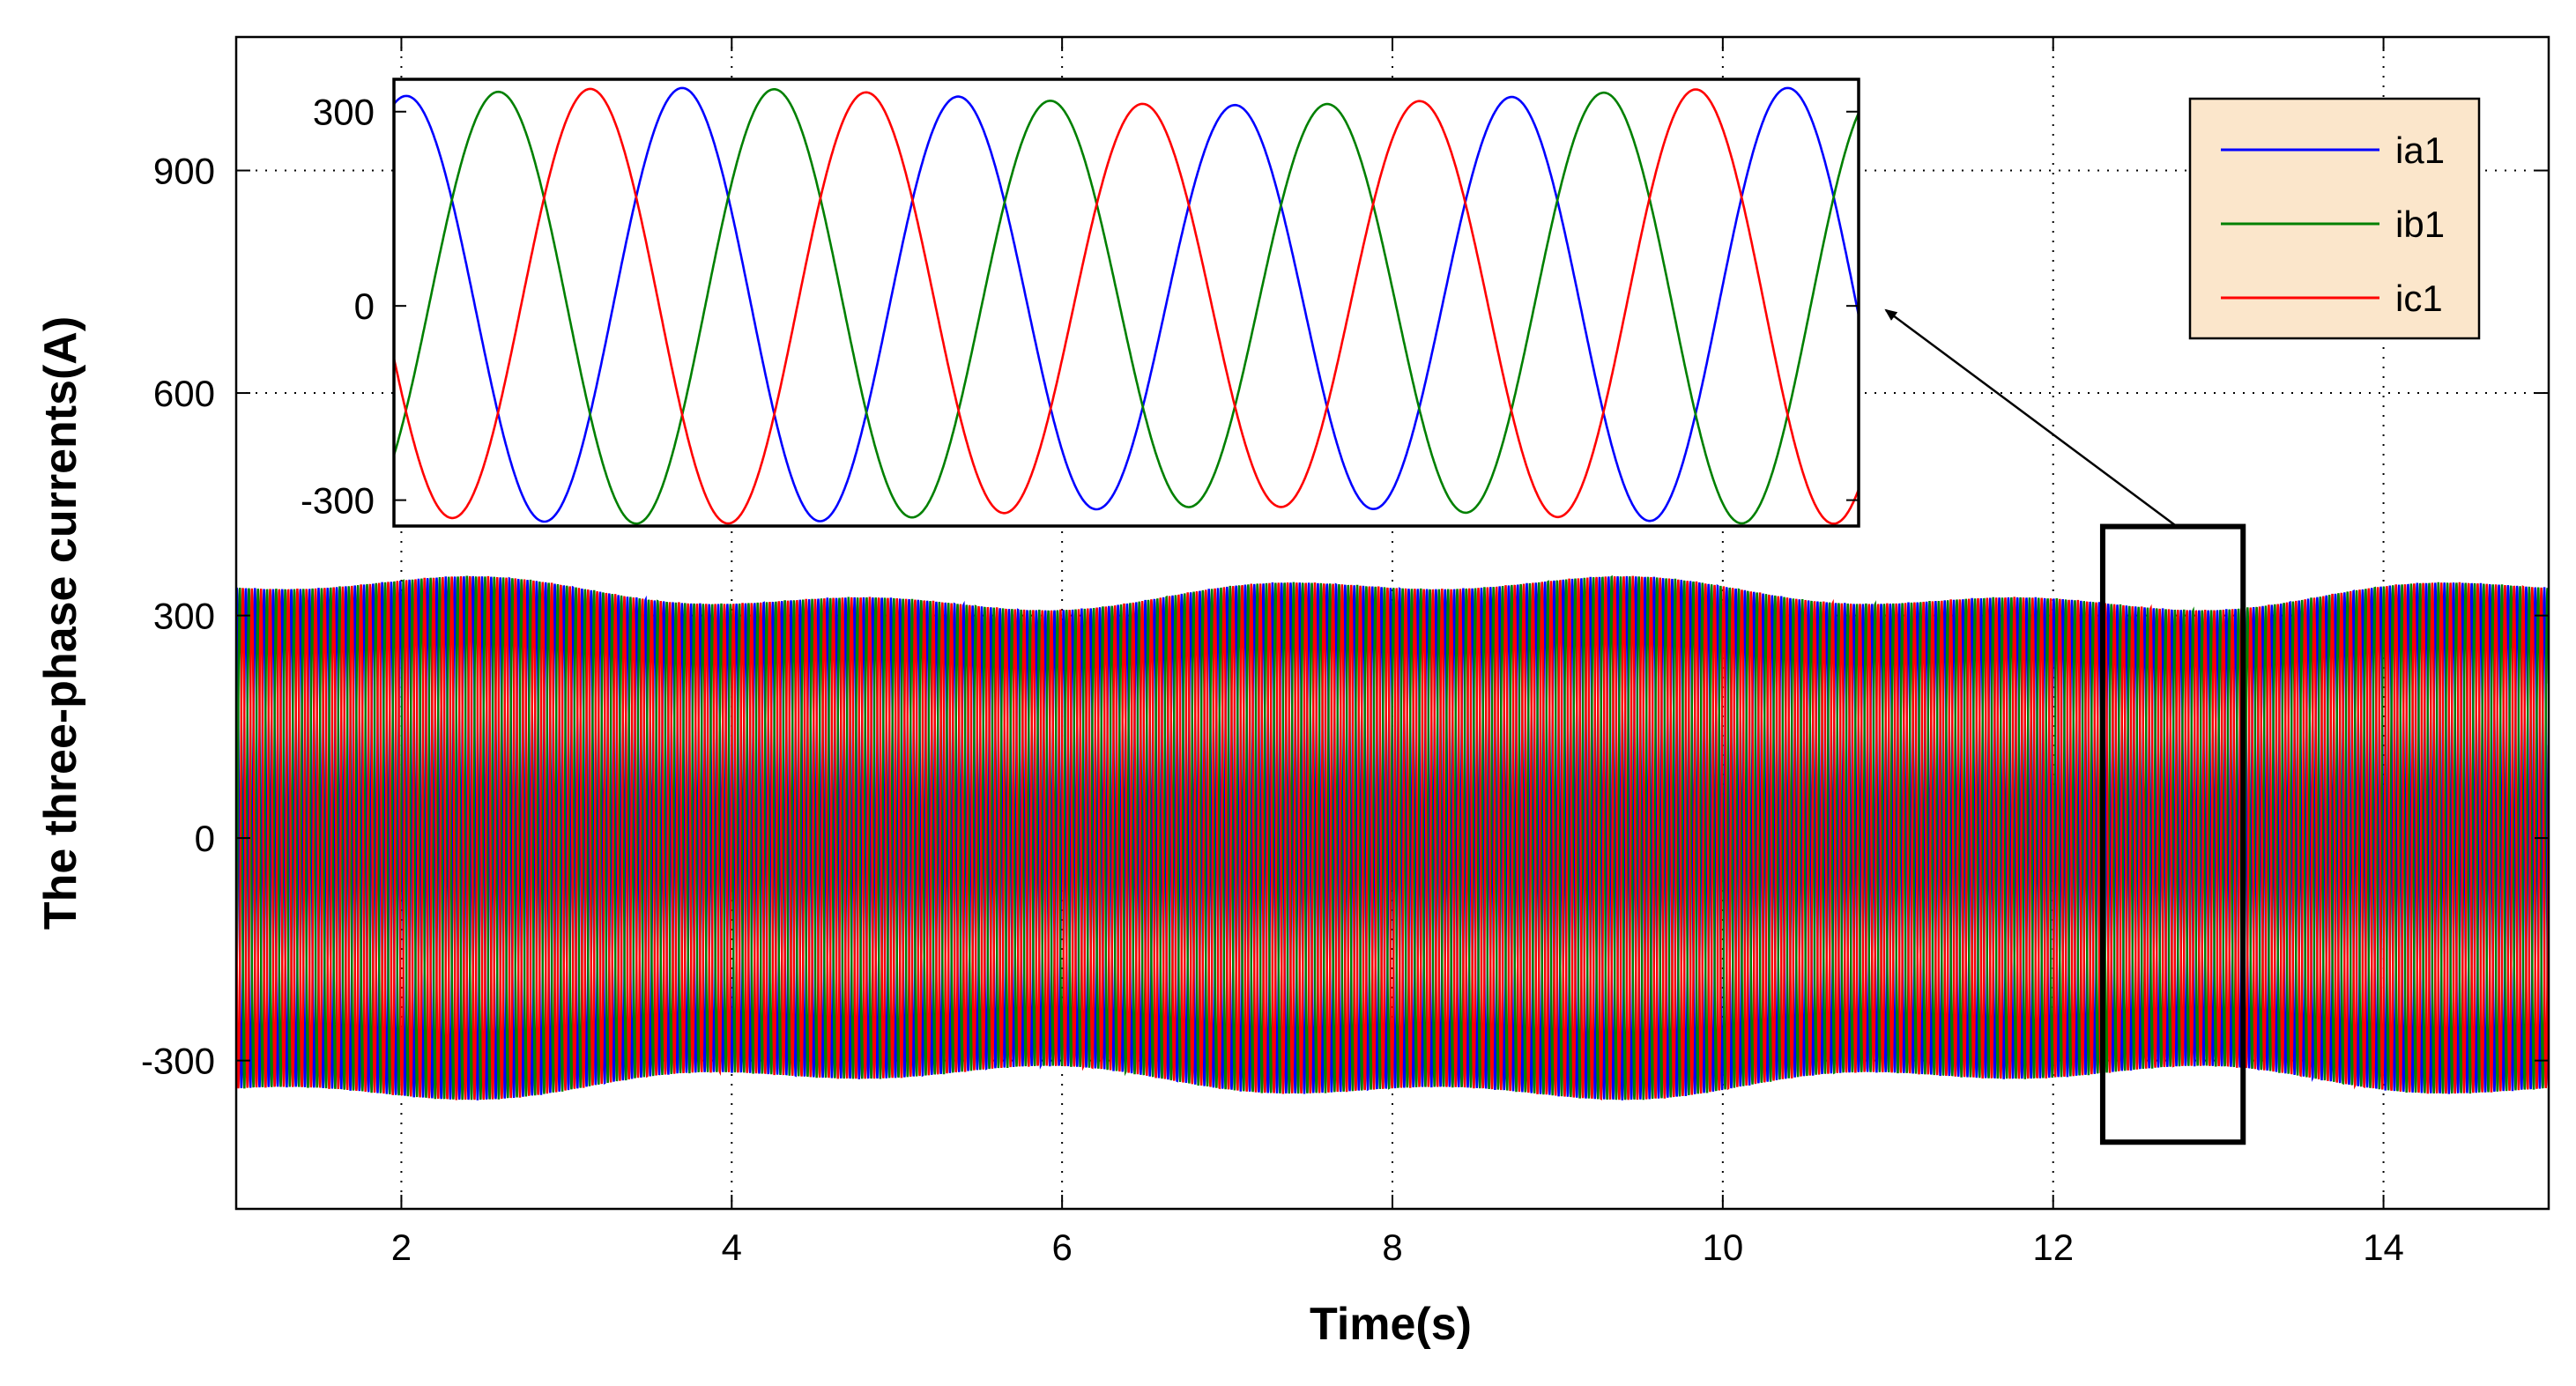  I want to click on y-axis-label: The three-phase currents(A), so click(60, 623).